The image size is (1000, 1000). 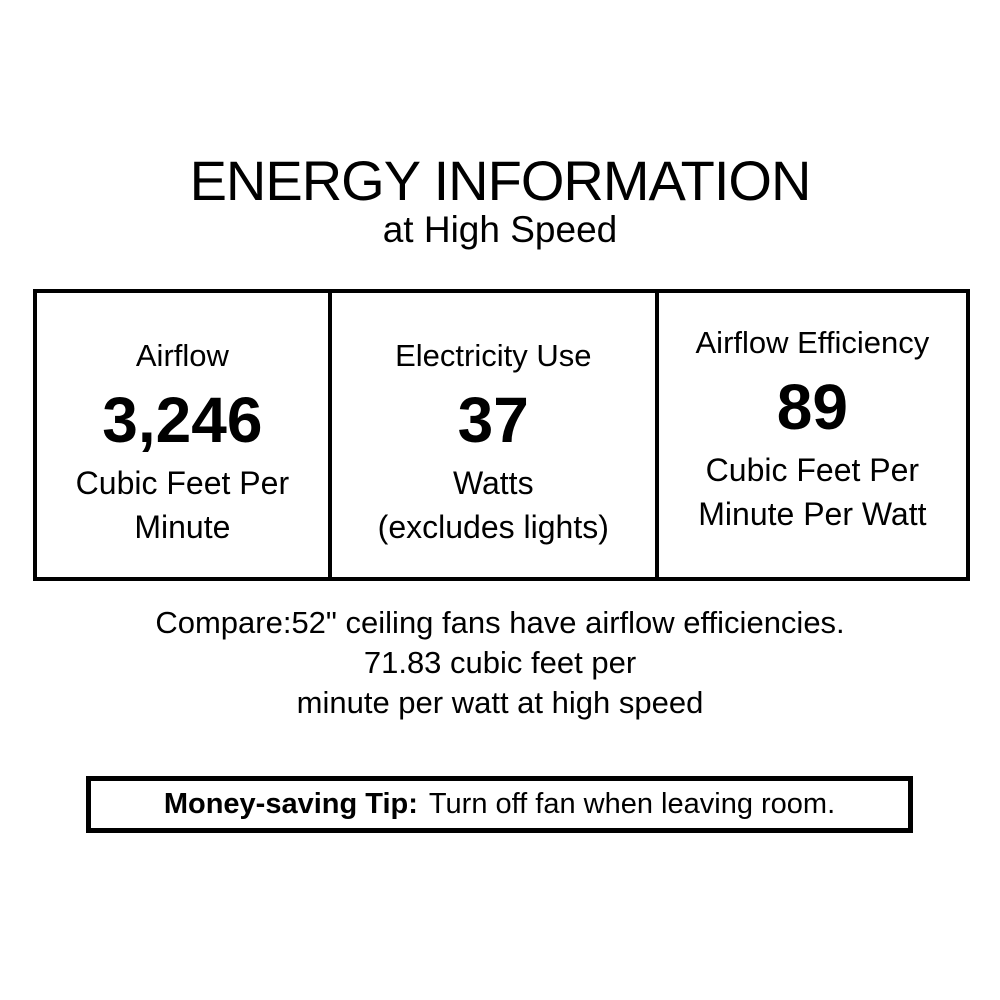 What do you see at coordinates (290, 804) in the screenshot?
I see `money-saving-tip-label: Money-saving Tip:` at bounding box center [290, 804].